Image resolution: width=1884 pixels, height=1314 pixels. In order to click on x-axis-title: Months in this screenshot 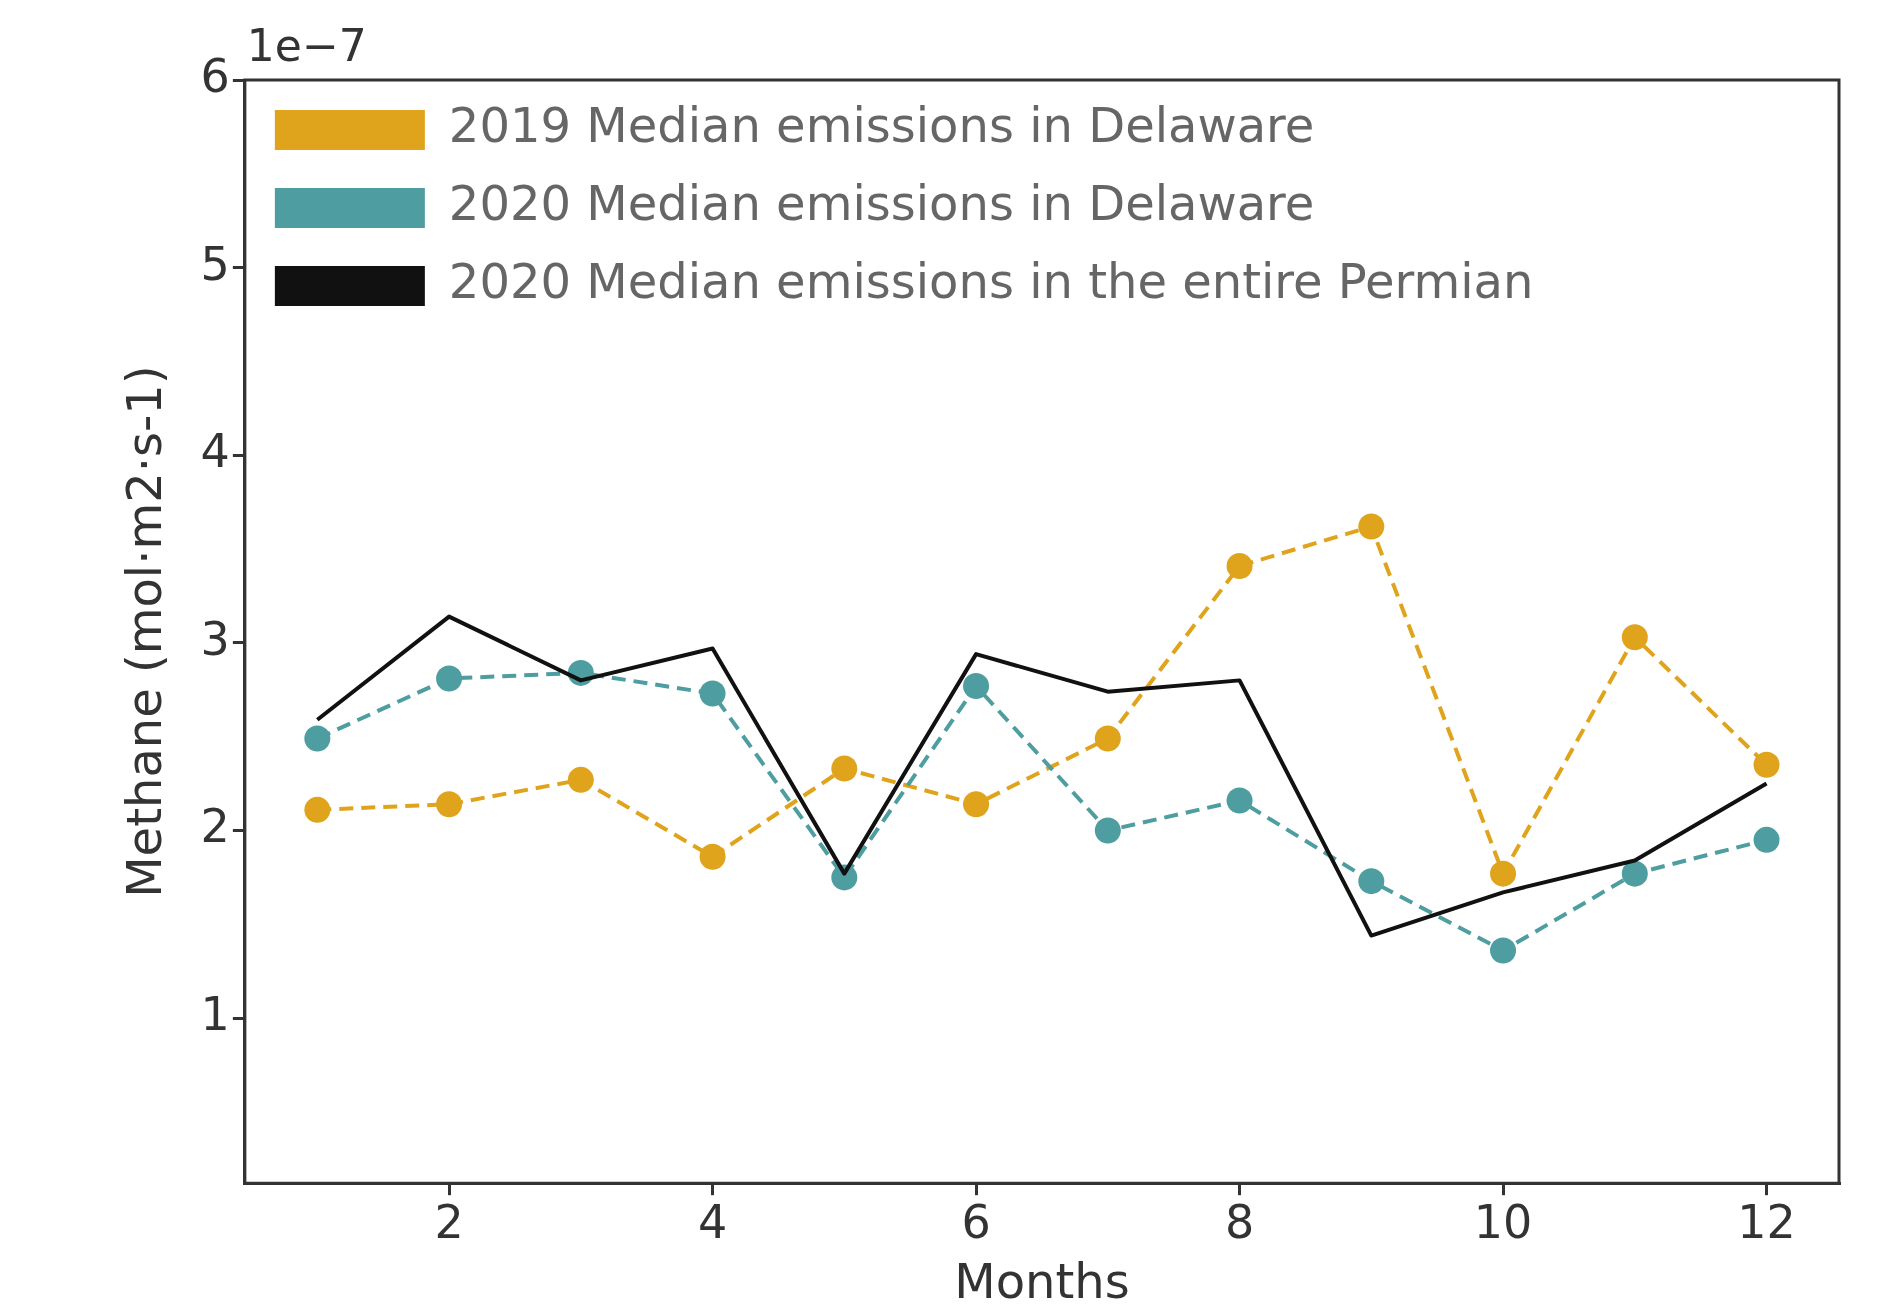, I will do `click(1042, 1280)`.